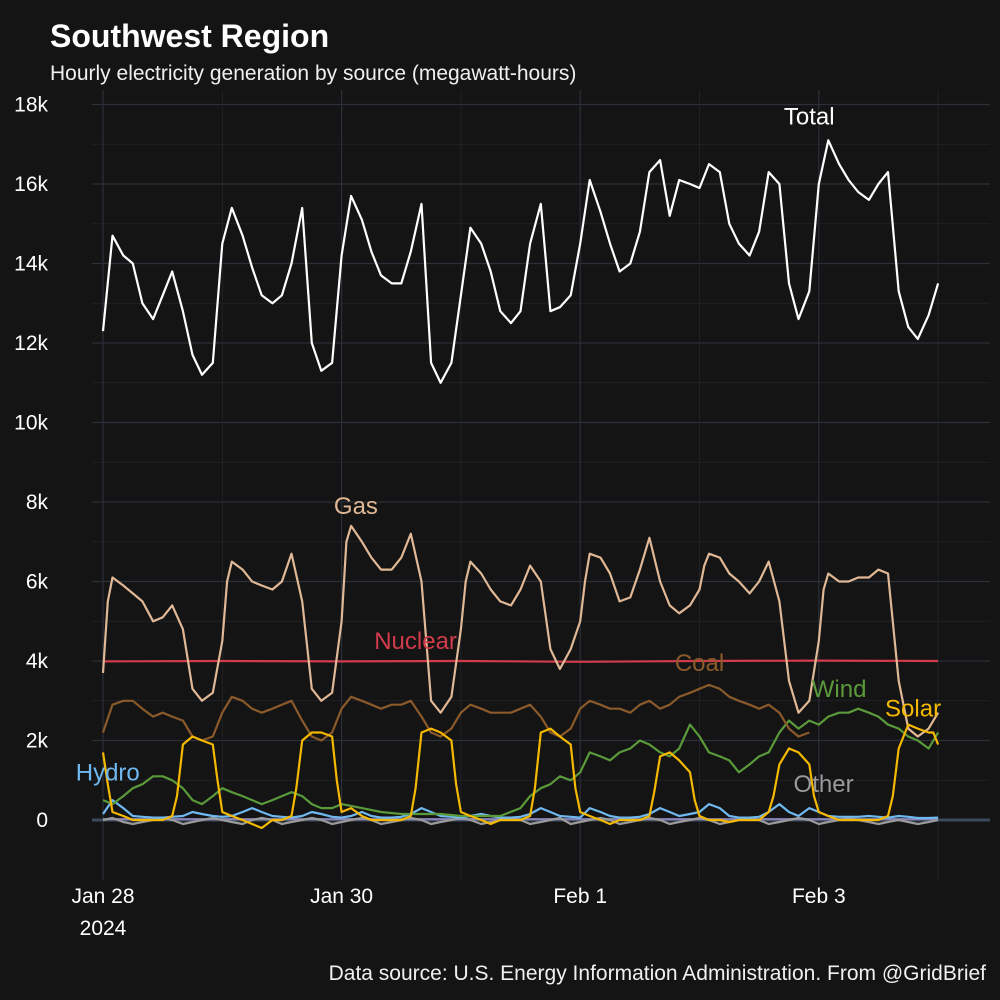  Describe the element at coordinates (31, 105) in the screenshot. I see `y-tick-label: 18k` at that location.